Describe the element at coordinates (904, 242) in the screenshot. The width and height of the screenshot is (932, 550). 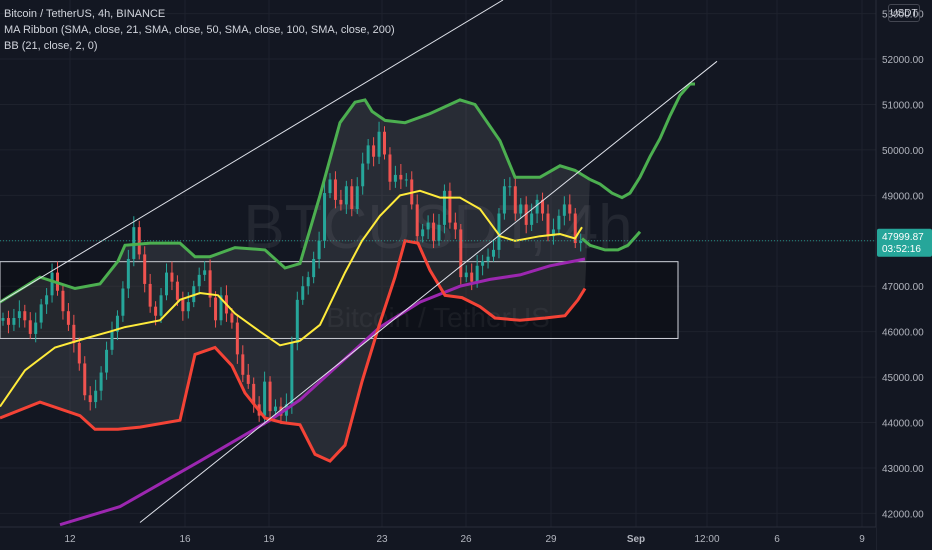
I see `price-tag` at that location.